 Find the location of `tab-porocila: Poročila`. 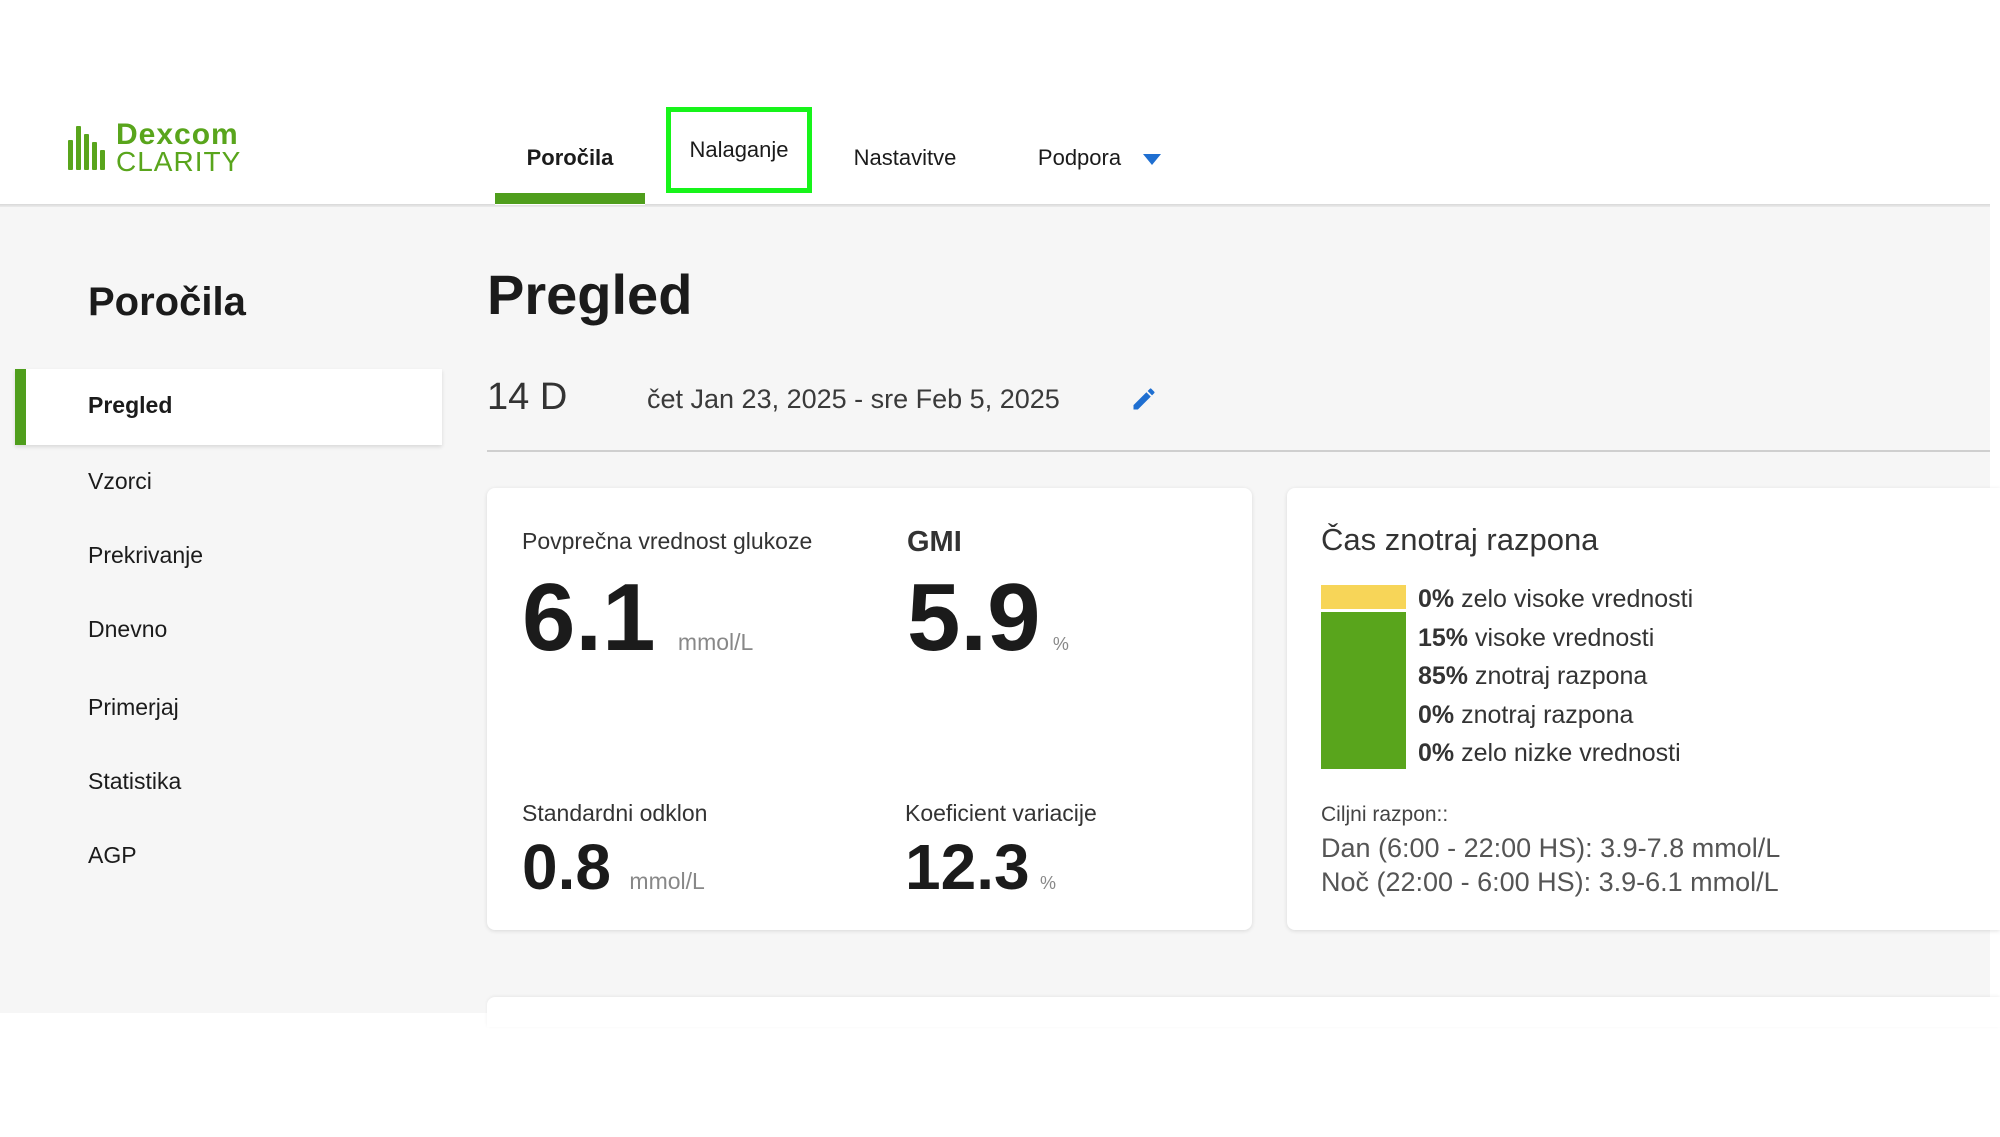

tab-porocila: Poročila is located at coordinates (570, 157).